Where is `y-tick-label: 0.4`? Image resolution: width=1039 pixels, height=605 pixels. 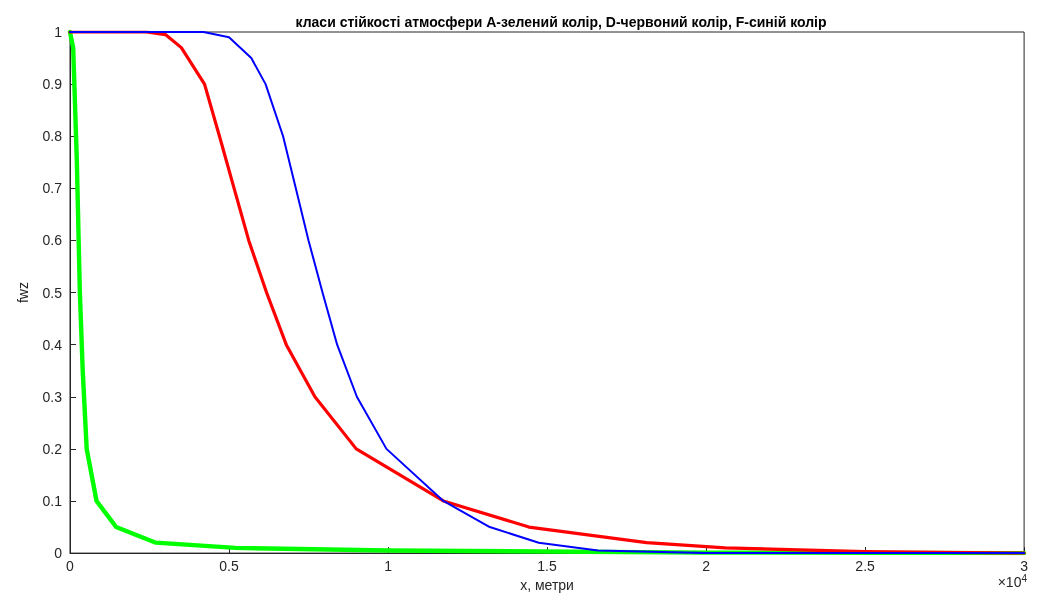 y-tick-label: 0.4 is located at coordinates (52, 344).